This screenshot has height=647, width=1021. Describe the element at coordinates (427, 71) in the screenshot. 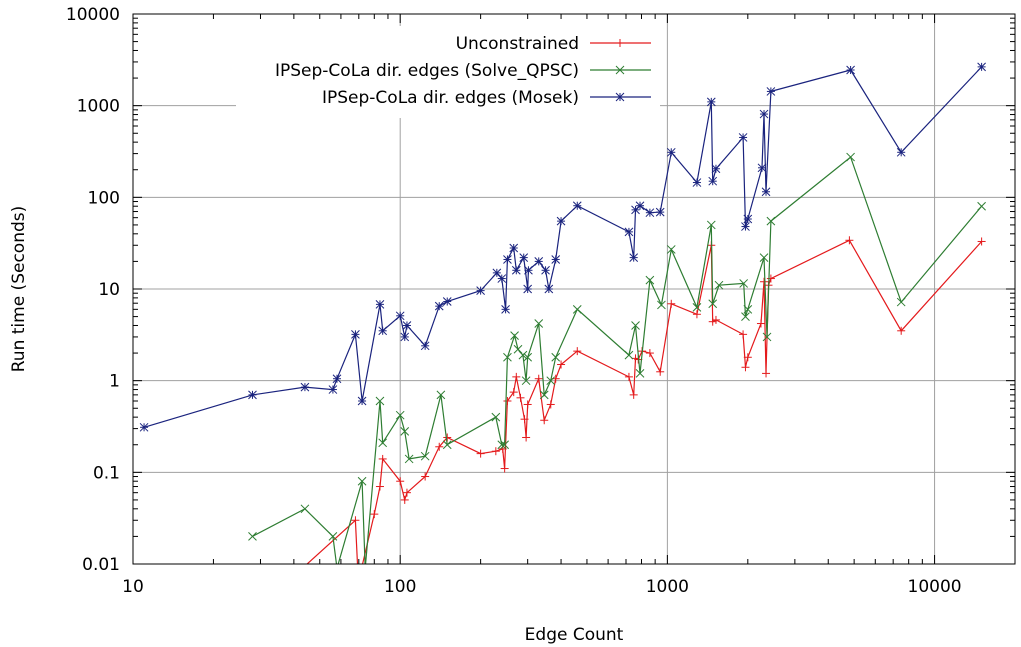

I see `legend-label: IPSep-CoLa dir. edges (Solve_QPSC)` at that location.